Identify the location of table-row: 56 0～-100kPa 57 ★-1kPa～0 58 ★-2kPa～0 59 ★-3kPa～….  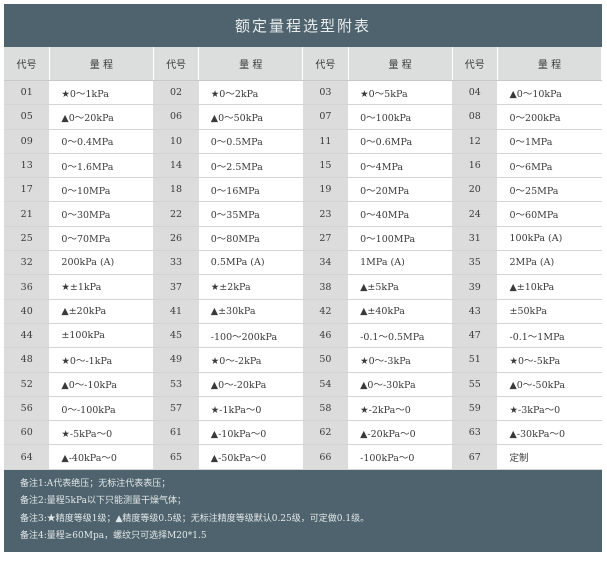
(303, 409).